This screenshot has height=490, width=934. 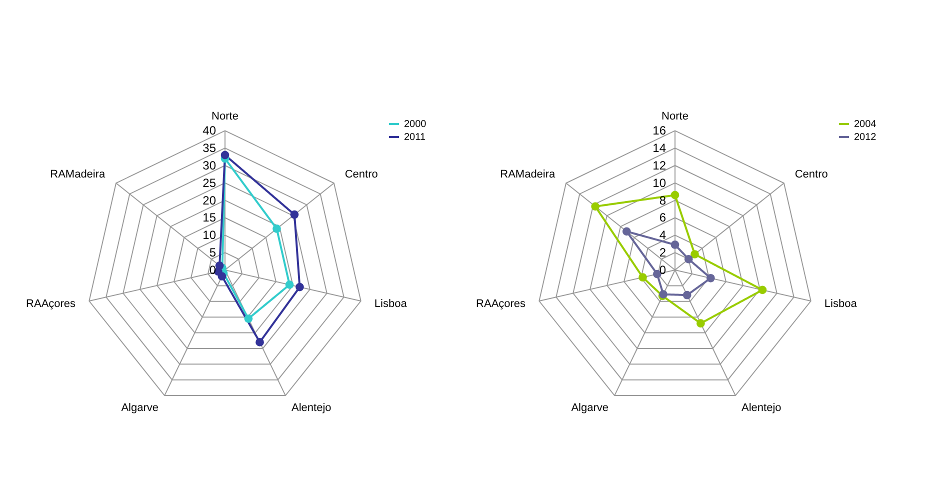 What do you see at coordinates (865, 137) in the screenshot?
I see `legend-label: 2012` at bounding box center [865, 137].